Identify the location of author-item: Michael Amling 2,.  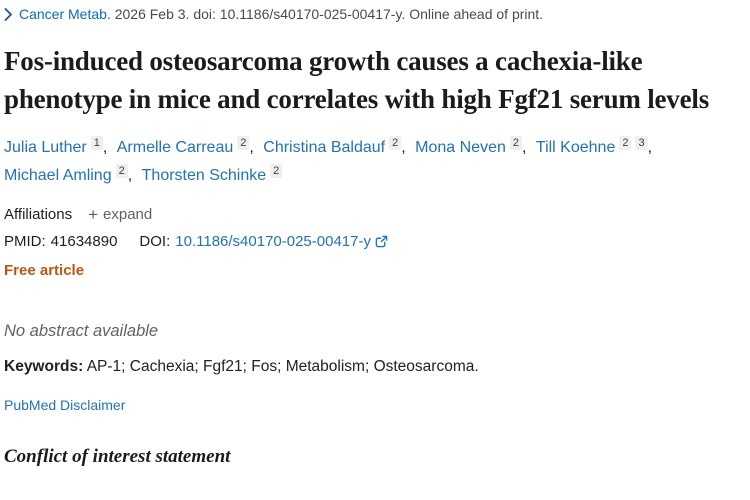
(68, 176).